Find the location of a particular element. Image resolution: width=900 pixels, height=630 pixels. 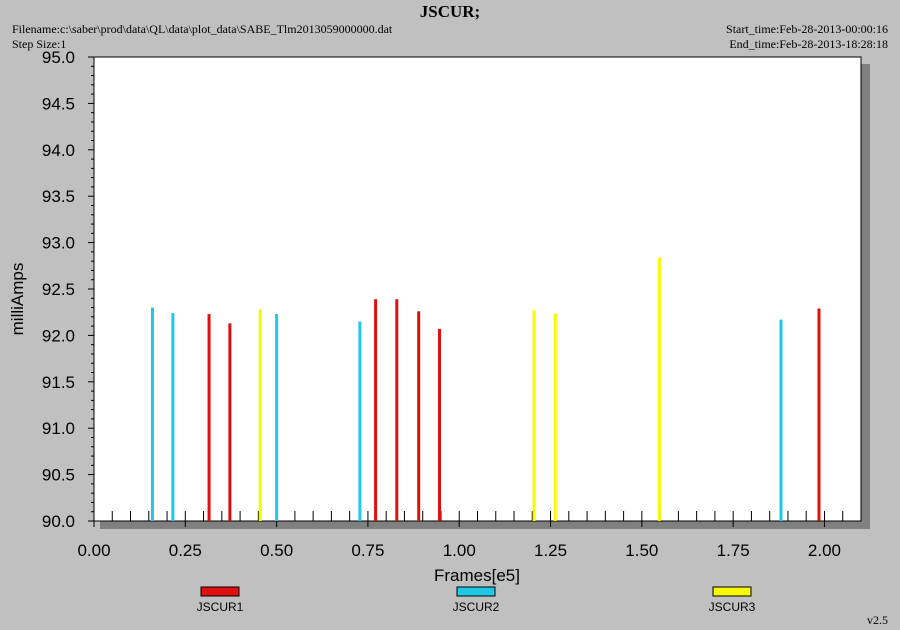

y-tick-label: 91.5 is located at coordinates (58, 382).